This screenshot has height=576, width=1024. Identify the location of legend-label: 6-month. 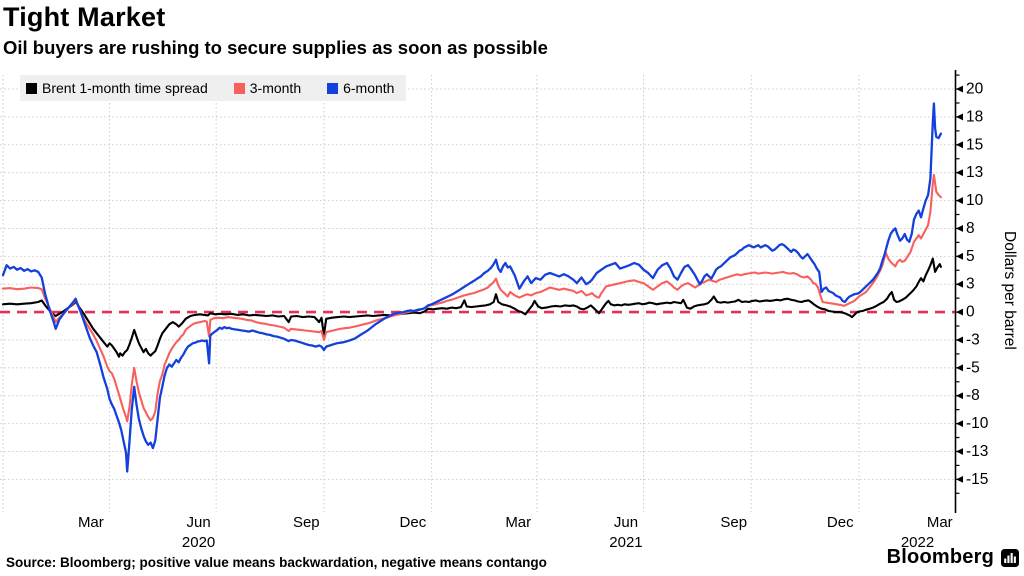
(369, 88).